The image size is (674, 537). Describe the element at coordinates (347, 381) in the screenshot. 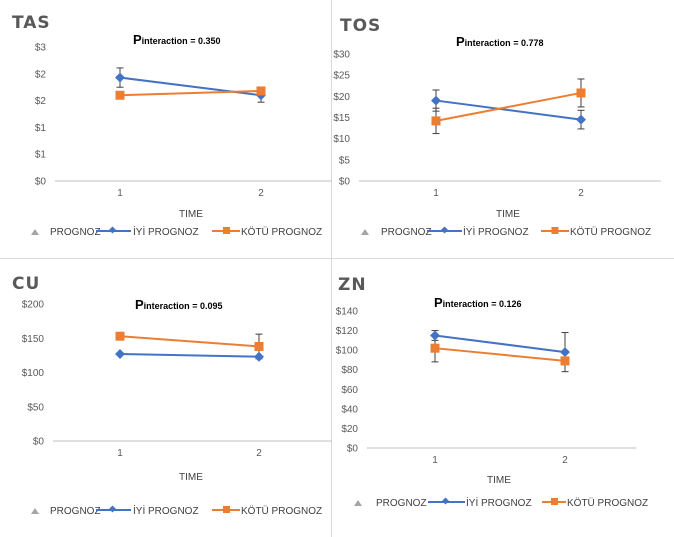

I see `y-axis-ticks: $0 $20 $40 $60 $80 $100 $120 $140` at that location.